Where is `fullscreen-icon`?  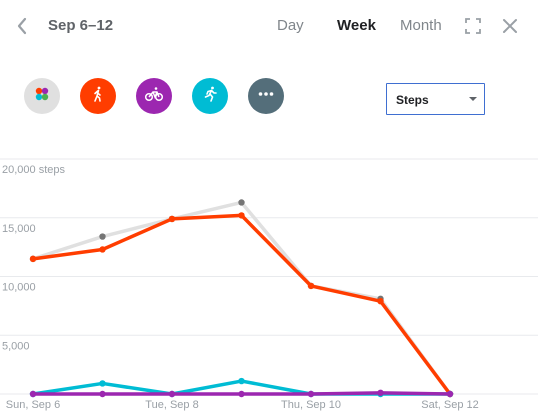
fullscreen-icon is located at coordinates (473, 26).